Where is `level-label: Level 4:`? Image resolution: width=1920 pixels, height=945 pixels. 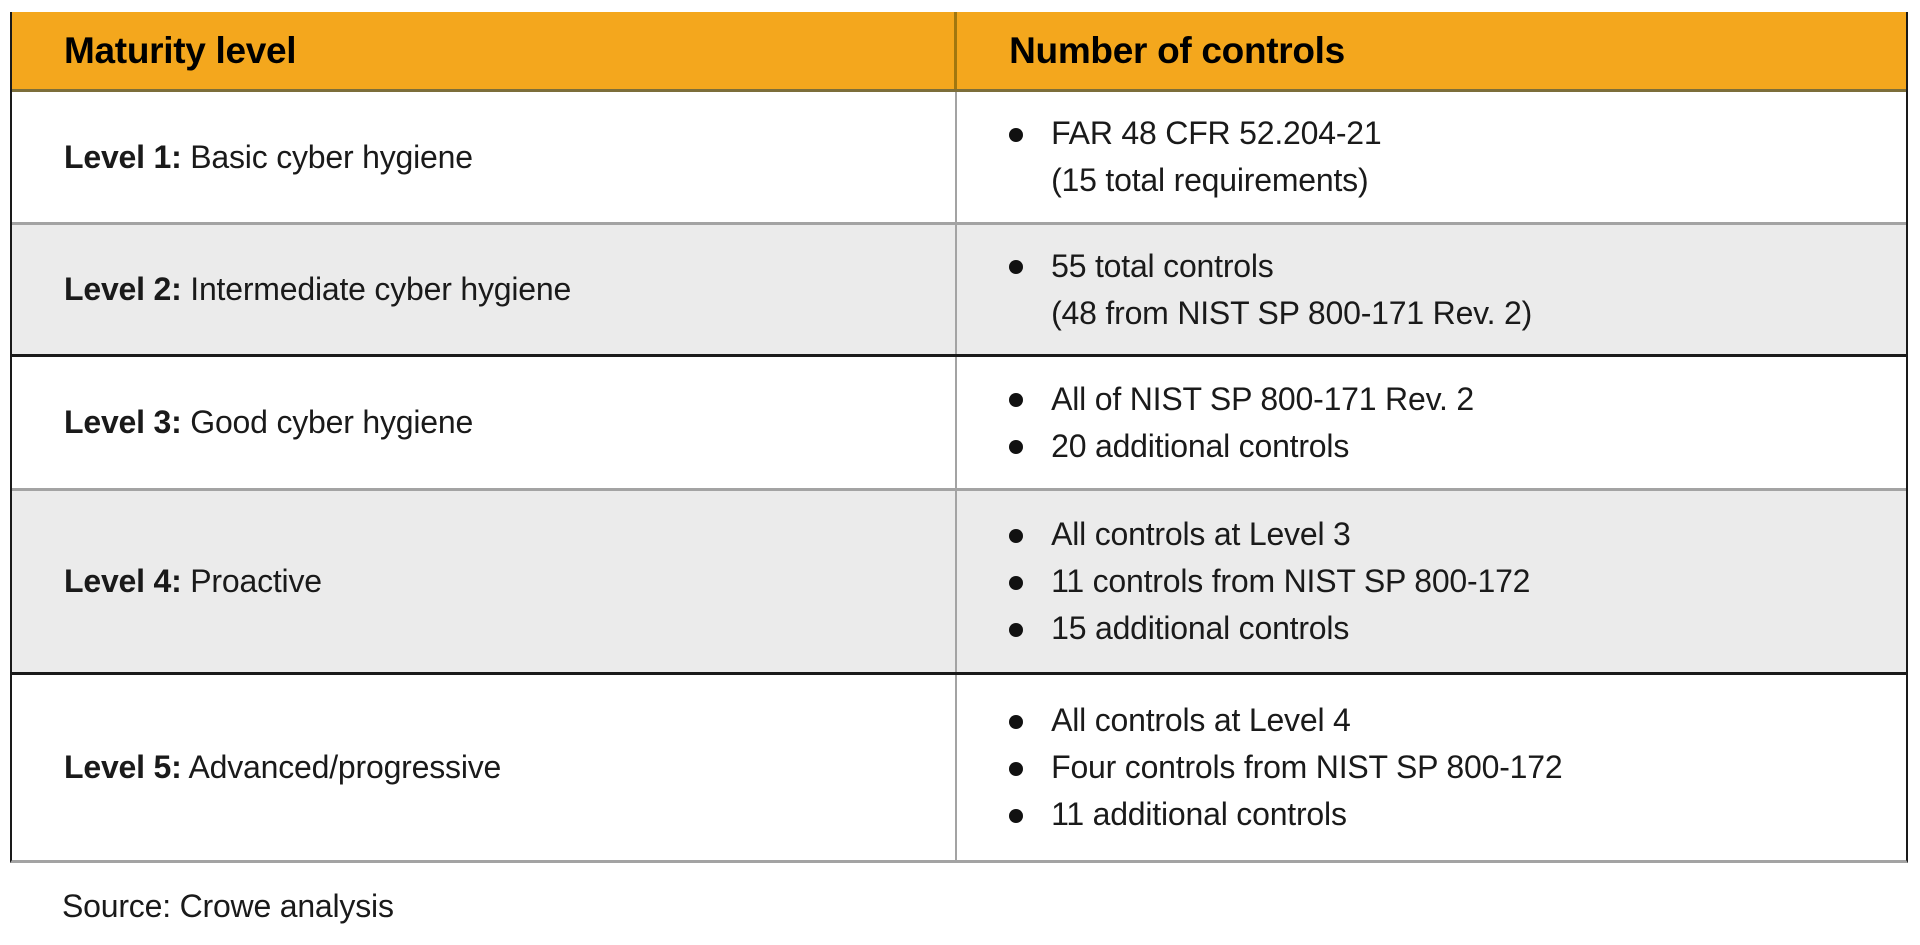
level-label: Level 4: is located at coordinates (123, 581).